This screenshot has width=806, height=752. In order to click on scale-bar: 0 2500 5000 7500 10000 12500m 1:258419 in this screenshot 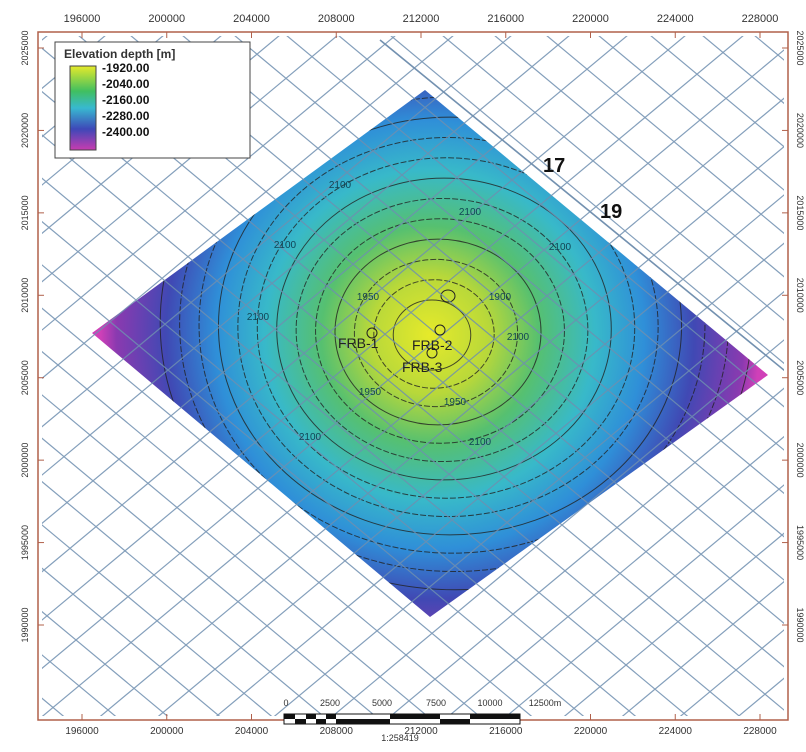, I will do `click(422, 720)`.